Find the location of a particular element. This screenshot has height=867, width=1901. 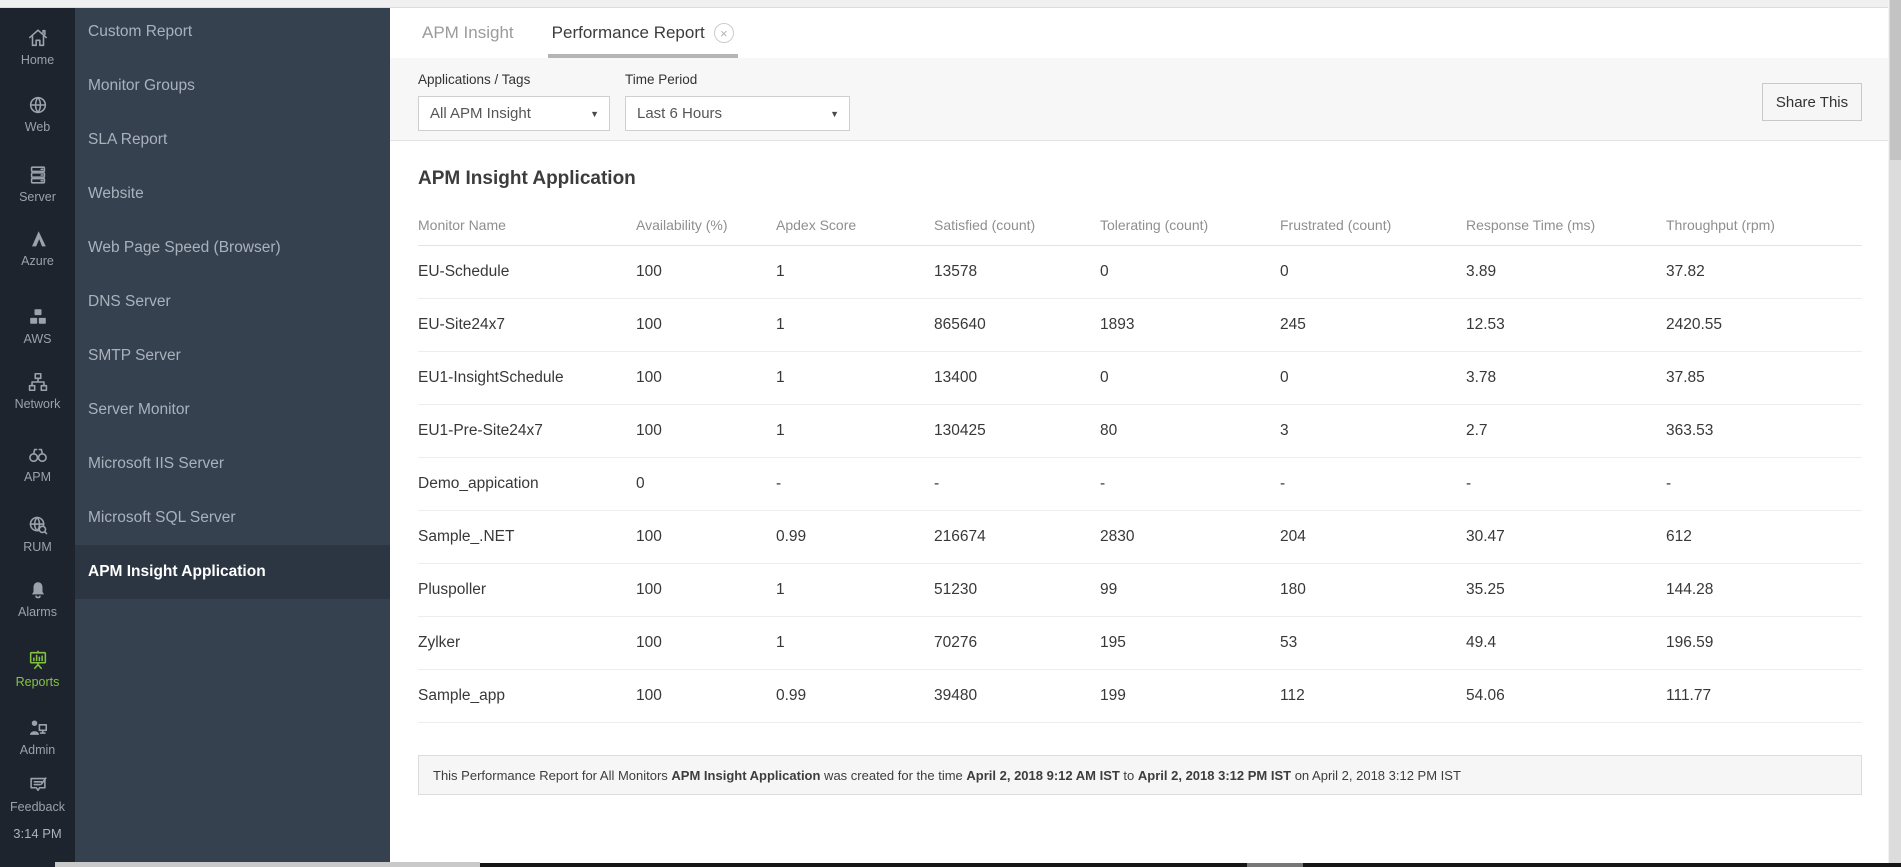

rail-item-label: Alarms is located at coordinates (37, 612).